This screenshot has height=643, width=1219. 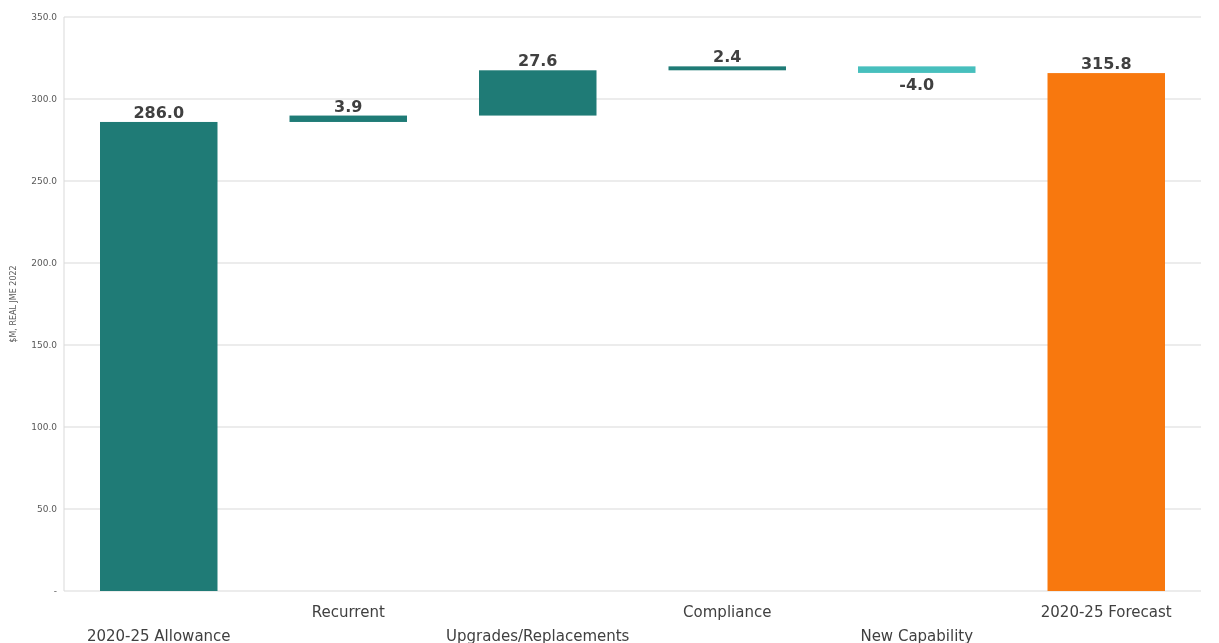 I want to click on x-tick-label: 2020-25 Allowance, so click(x=158, y=635).